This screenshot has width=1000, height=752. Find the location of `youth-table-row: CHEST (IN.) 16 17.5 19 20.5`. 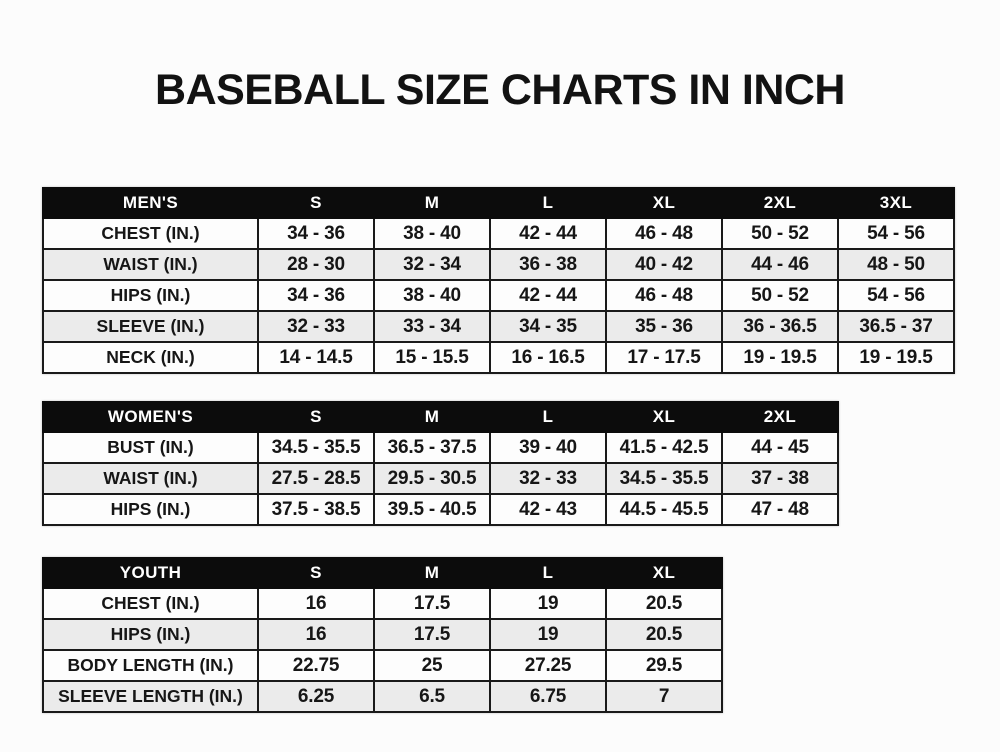

youth-table-row: CHEST (IN.) 16 17.5 19 20.5 is located at coordinates (382, 603).